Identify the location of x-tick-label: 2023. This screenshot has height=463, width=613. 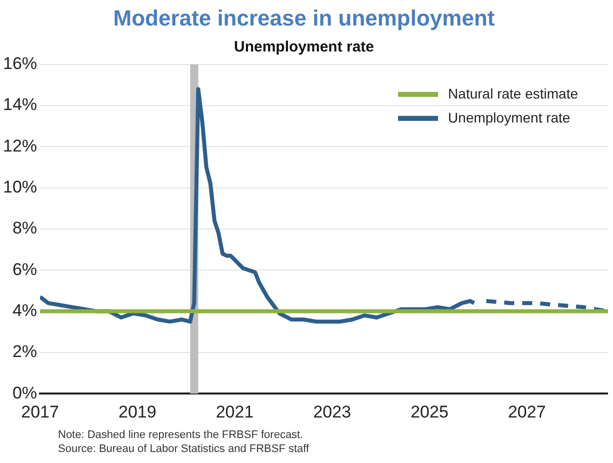
(332, 412).